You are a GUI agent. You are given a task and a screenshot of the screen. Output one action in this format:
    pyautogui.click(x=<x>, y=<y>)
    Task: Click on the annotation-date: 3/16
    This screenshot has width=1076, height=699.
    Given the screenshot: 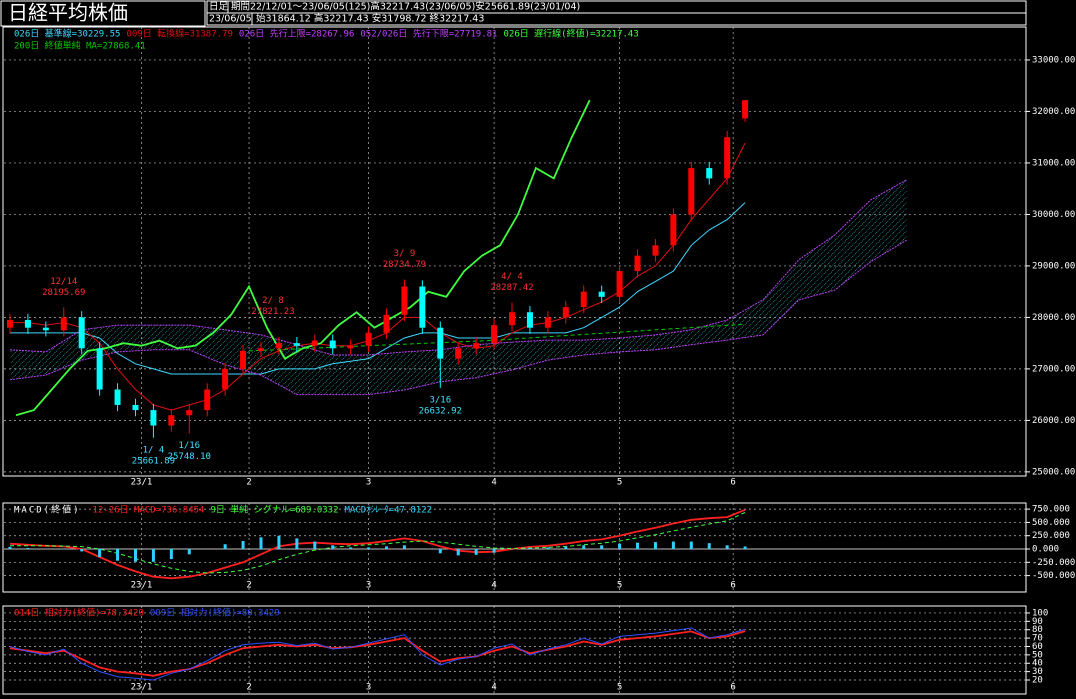 What is the action you would take?
    pyautogui.click(x=440, y=400)
    